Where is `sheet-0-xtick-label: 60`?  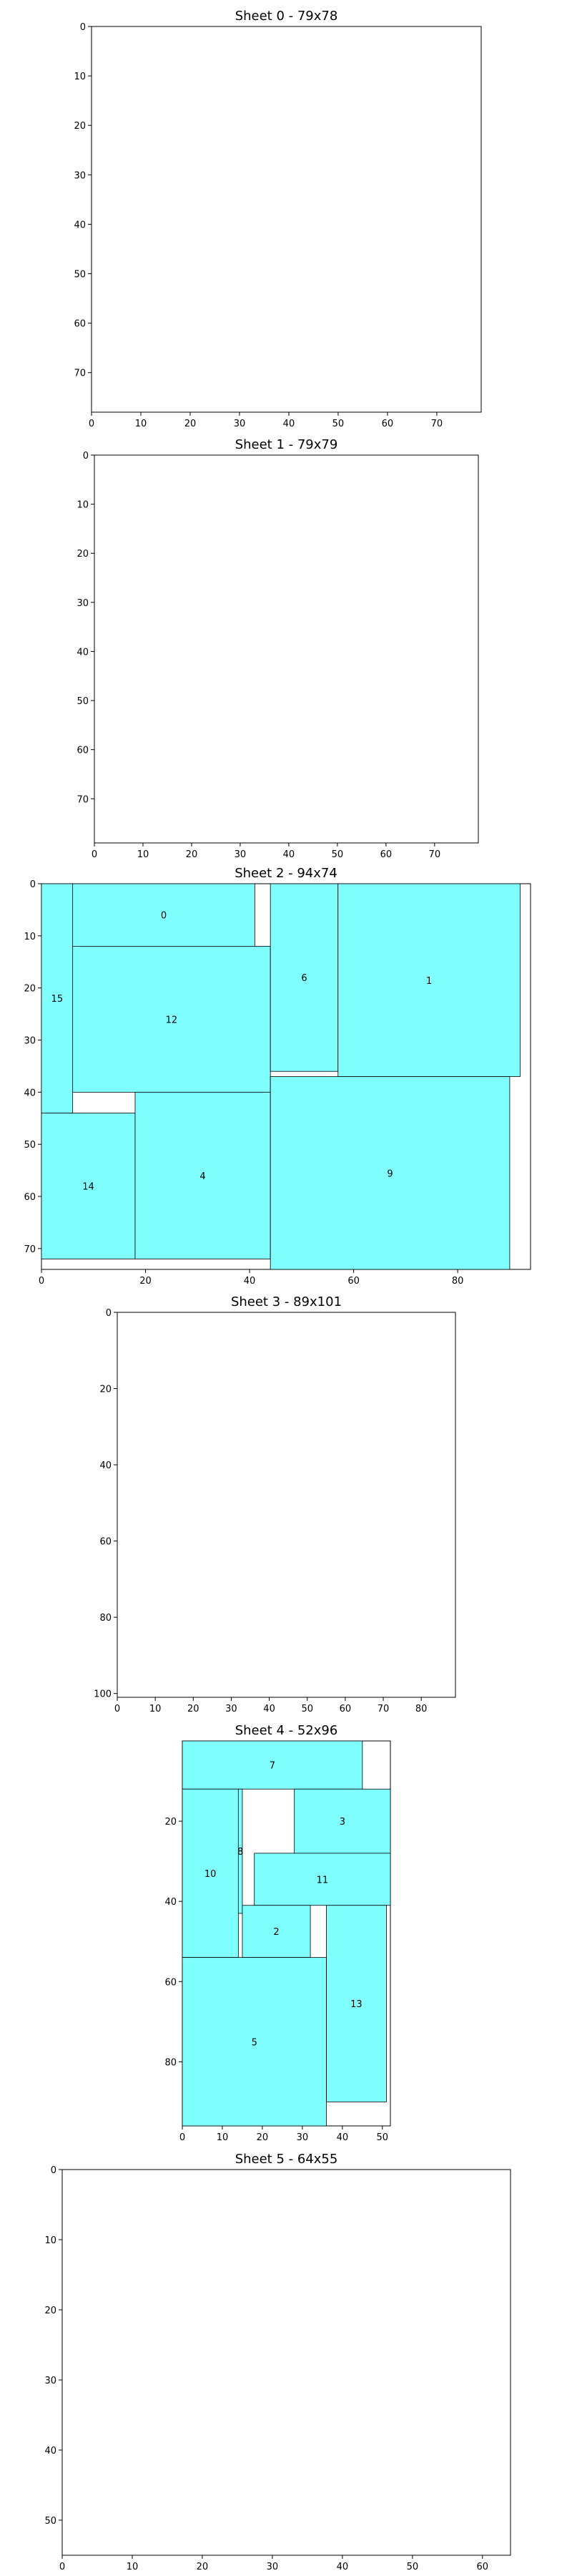 sheet-0-xtick-label: 60 is located at coordinates (388, 424).